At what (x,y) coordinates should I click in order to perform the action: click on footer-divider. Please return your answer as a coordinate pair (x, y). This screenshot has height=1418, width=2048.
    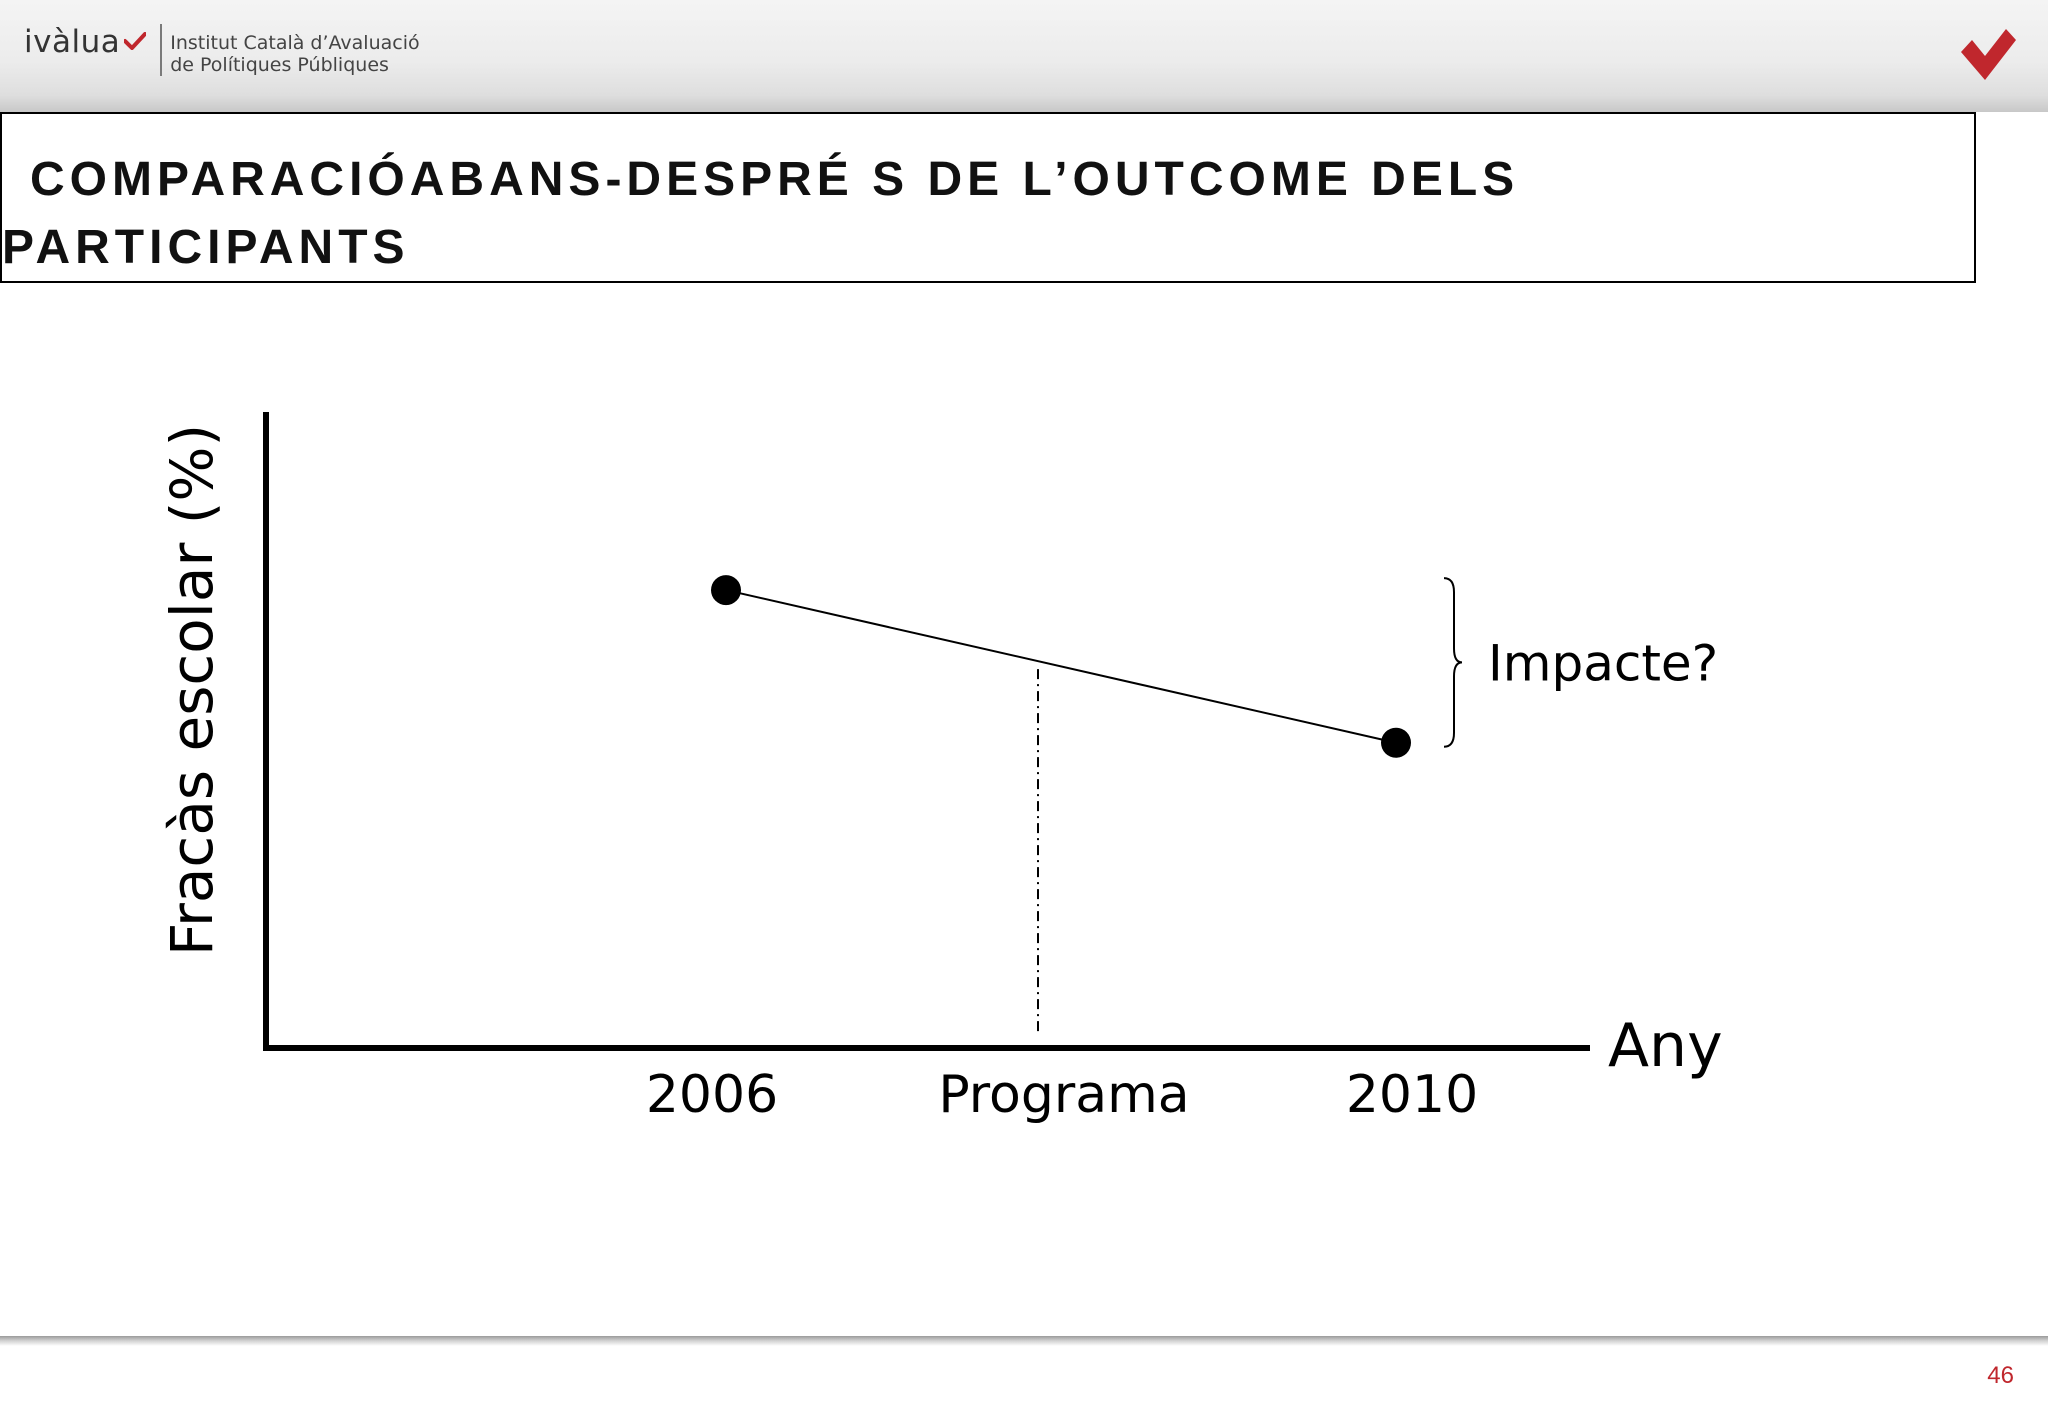
    Looking at the image, I should click on (1024, 1341).